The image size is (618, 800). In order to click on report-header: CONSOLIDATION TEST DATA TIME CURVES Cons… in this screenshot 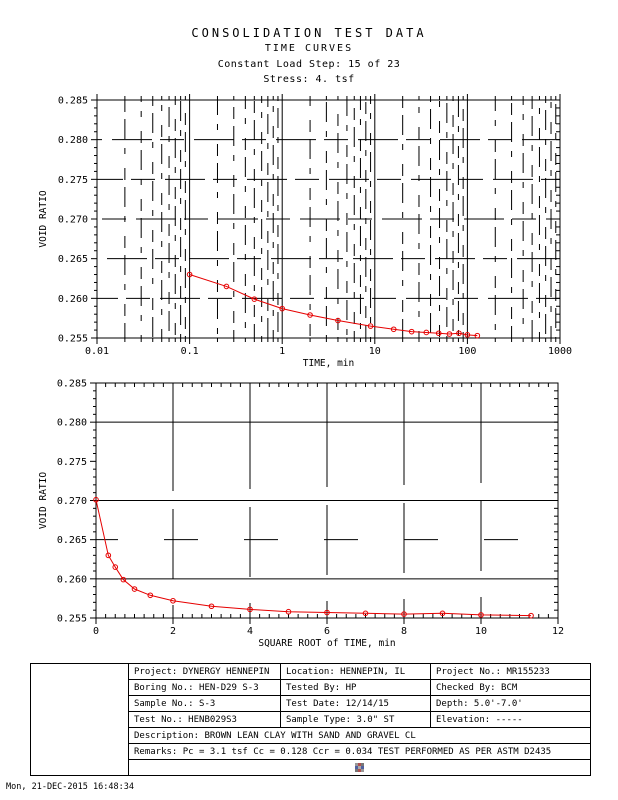, I will do `click(309, 56)`.